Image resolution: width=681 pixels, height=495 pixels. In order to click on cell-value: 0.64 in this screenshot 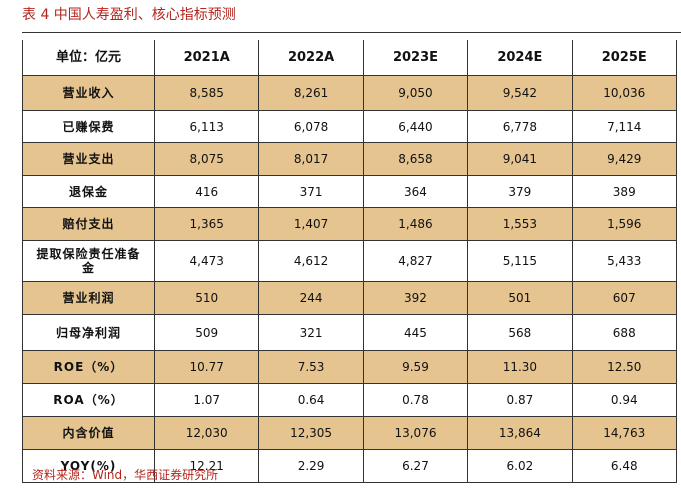, I will do `click(311, 400)`.